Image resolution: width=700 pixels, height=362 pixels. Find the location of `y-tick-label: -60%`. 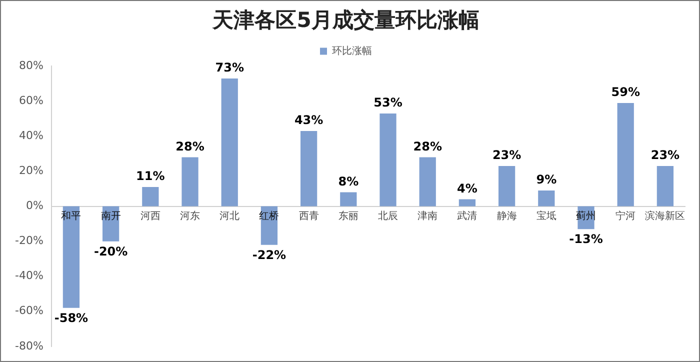

y-tick-label: -60% is located at coordinates (29, 311).